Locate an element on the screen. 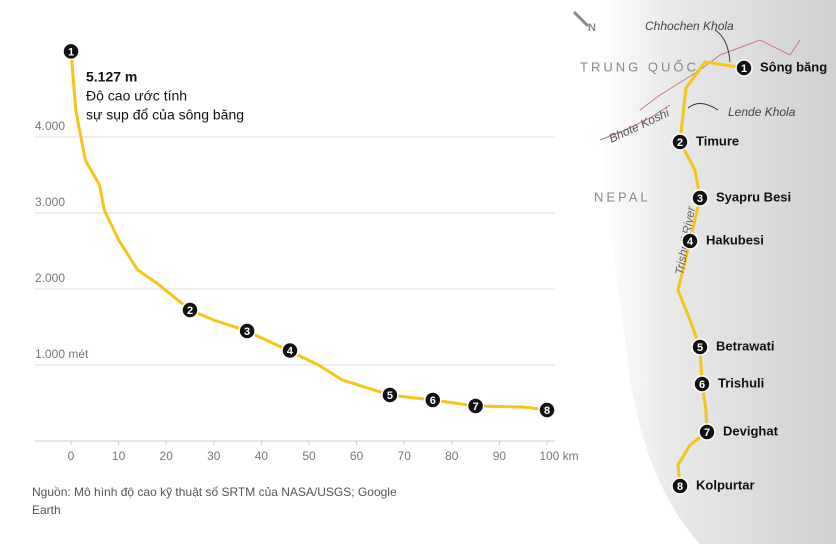  marker-number: 8 is located at coordinates (547, 411).